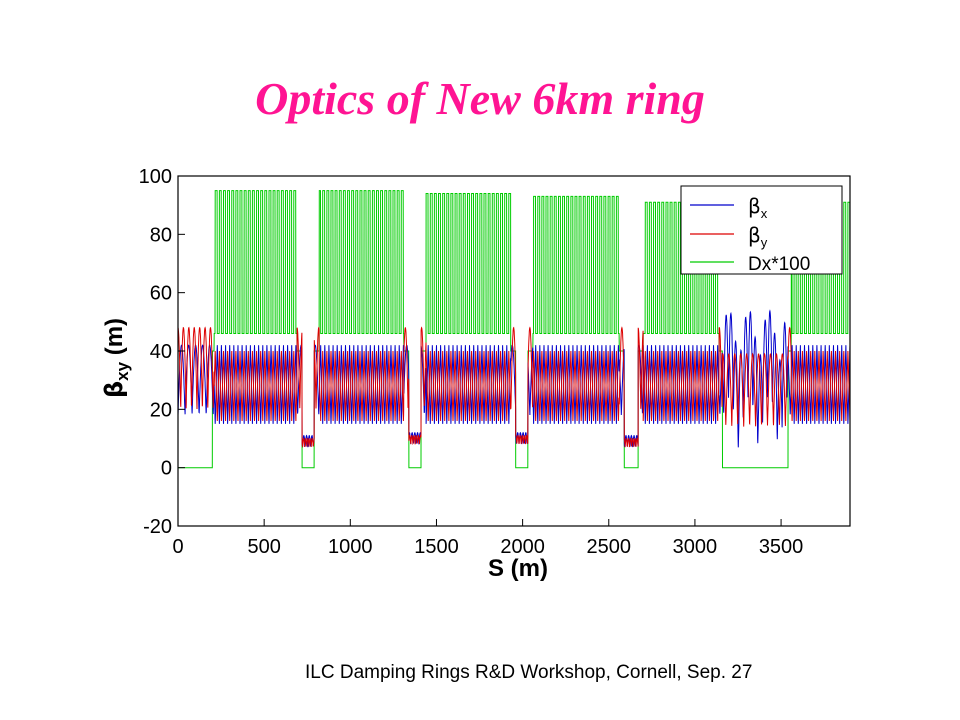  Describe the element at coordinates (116, 358) in the screenshot. I see `y-axis-label: βxy (m)` at that location.